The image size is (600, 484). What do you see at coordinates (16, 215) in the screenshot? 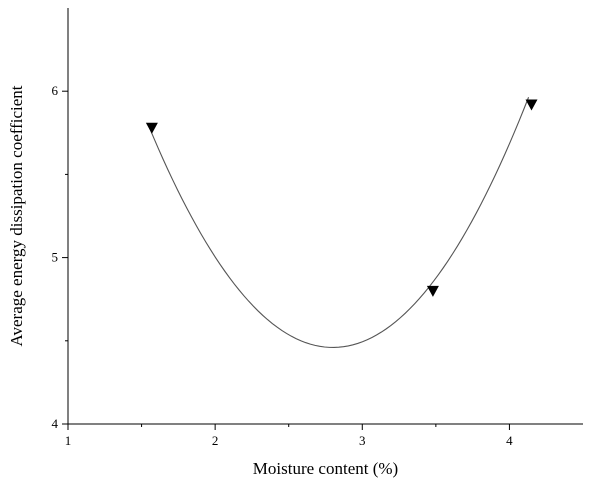
I see `y-axis-title: Average energy dissipation coefficient` at bounding box center [16, 215].